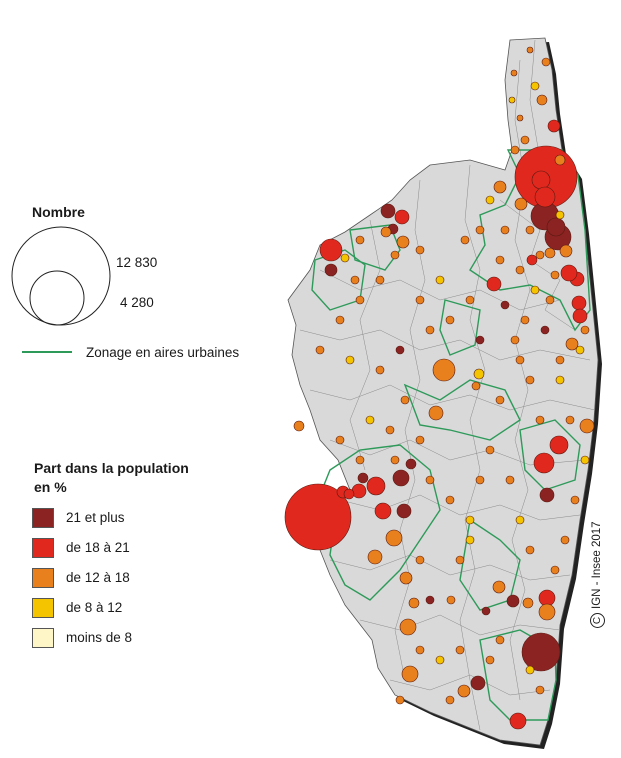 The width and height of the screenshot is (621, 758). What do you see at coordinates (95, 517) in the screenshot?
I see `class-label-21-plus: 21 et plus` at bounding box center [95, 517].